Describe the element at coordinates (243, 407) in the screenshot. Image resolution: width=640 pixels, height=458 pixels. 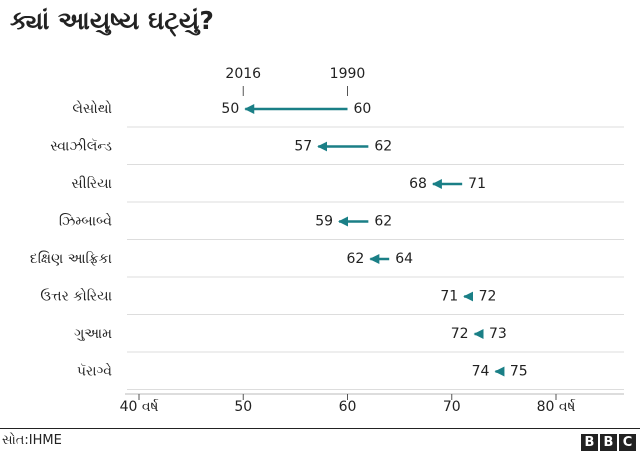
I see `x-tick-label: 50` at that location.